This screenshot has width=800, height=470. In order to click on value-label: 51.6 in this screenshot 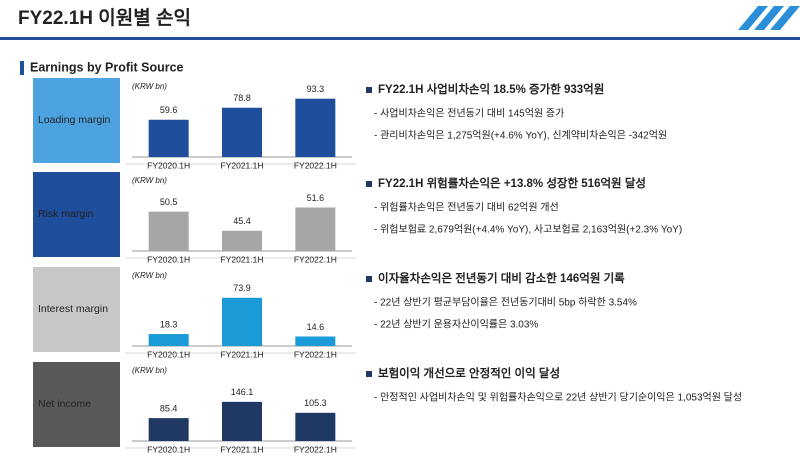, I will do `click(316, 198)`.